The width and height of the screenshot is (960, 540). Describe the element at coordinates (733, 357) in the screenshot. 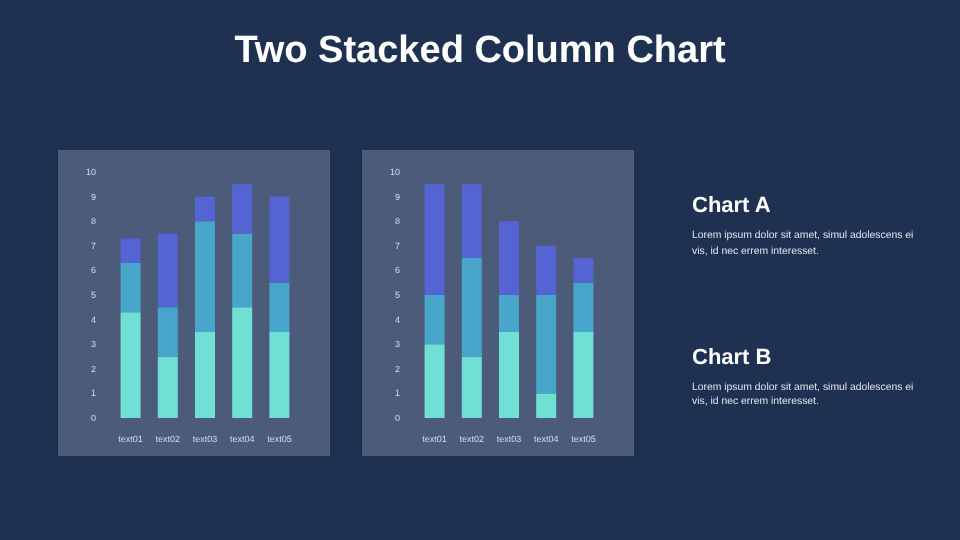

I see `text: Chart B` at that location.